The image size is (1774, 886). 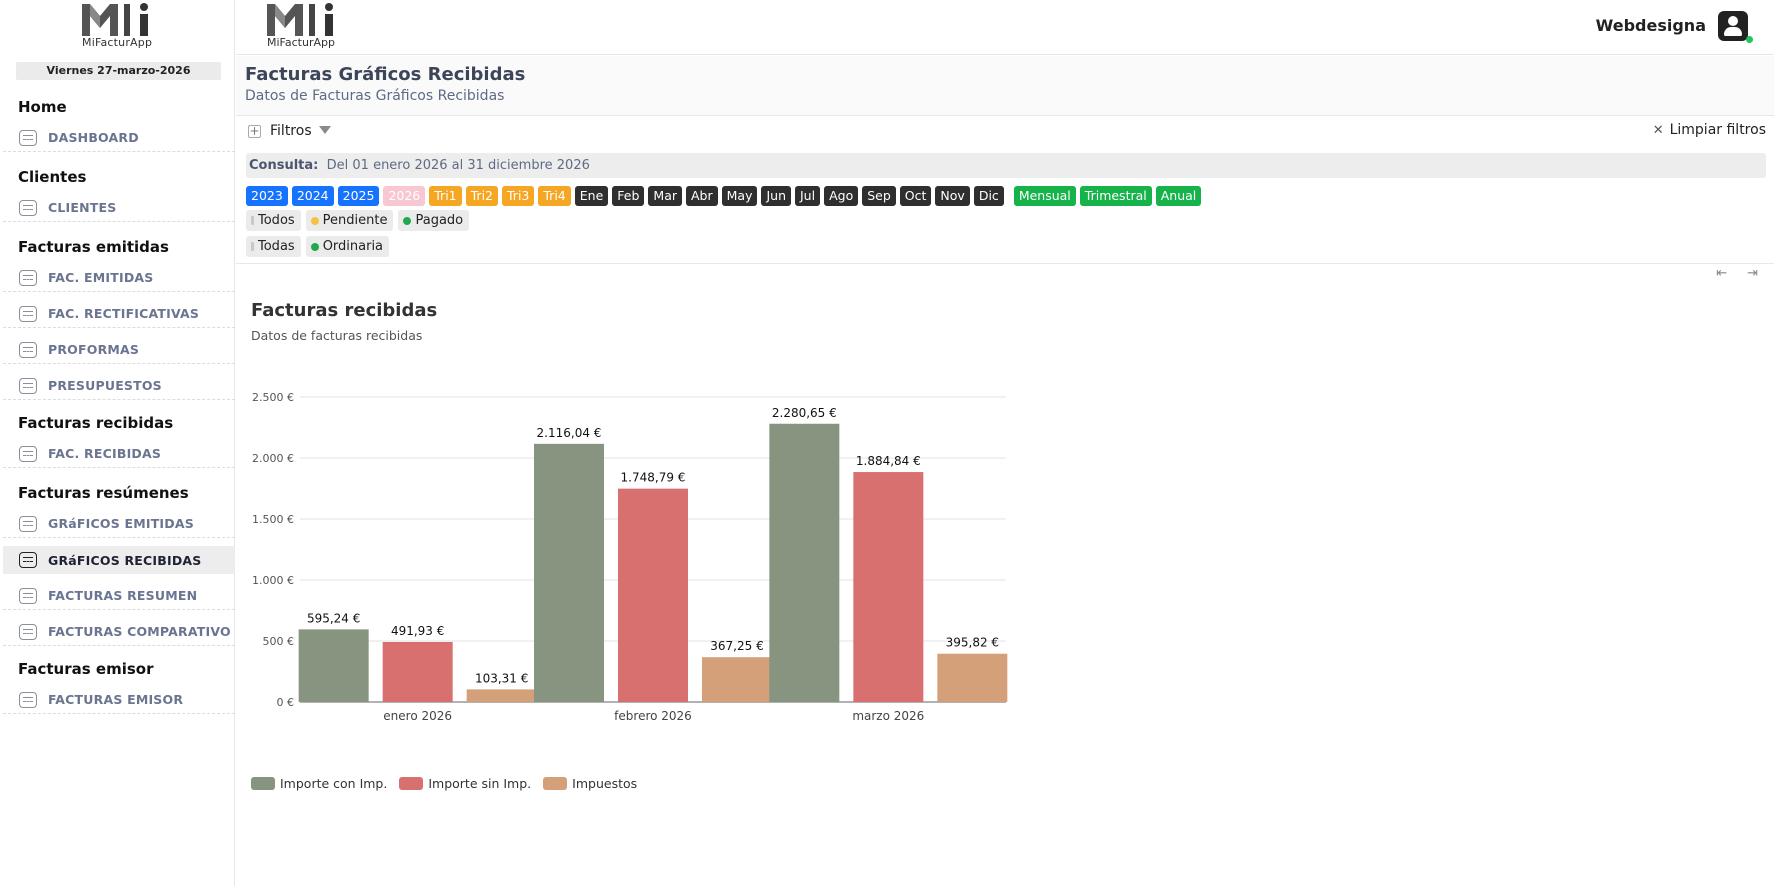 I want to click on month-chip-sep: Sep, so click(x=879, y=196).